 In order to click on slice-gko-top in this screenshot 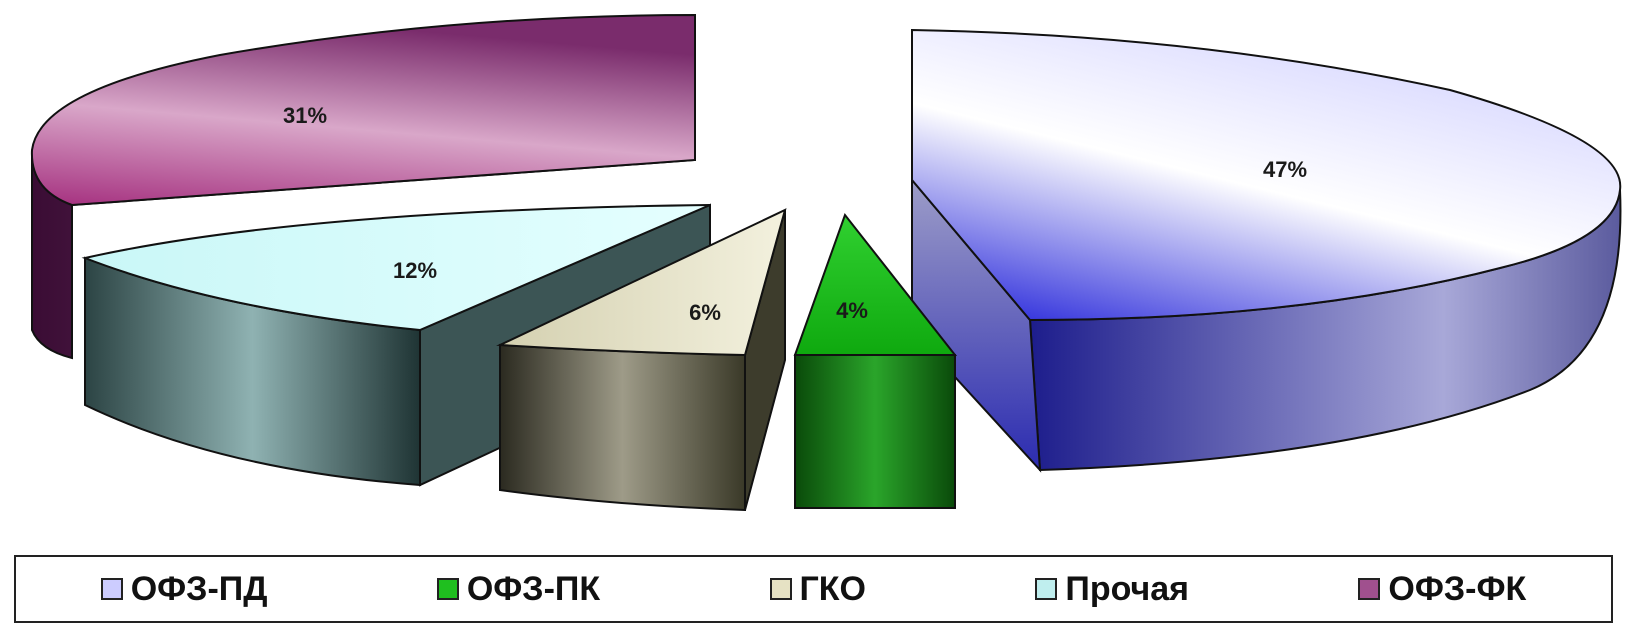, I will do `click(641, 282)`.